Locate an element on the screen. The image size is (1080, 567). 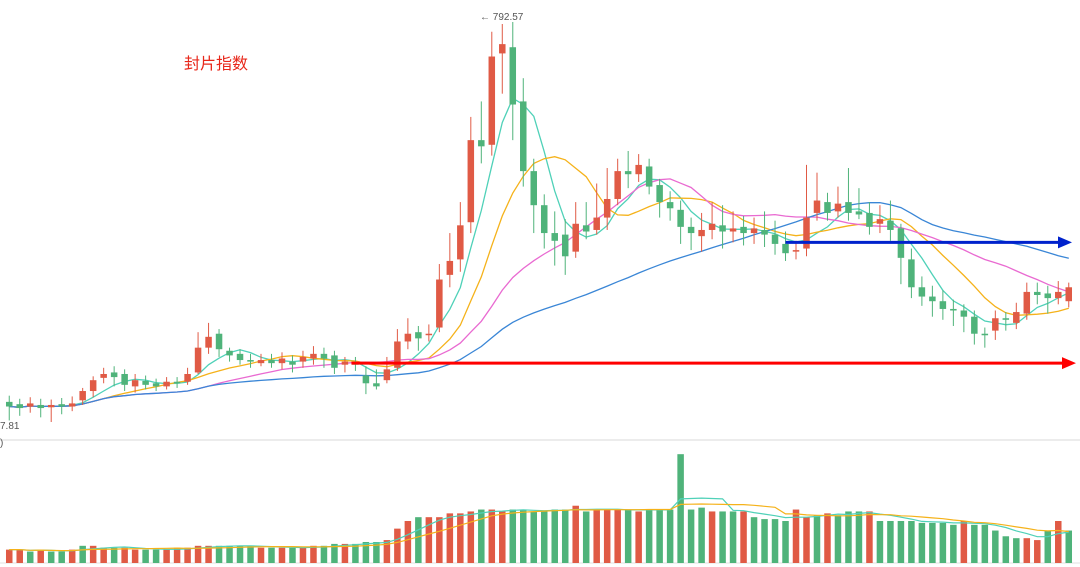
max-price-label: ← 792.57 is located at coordinates (502, 17).